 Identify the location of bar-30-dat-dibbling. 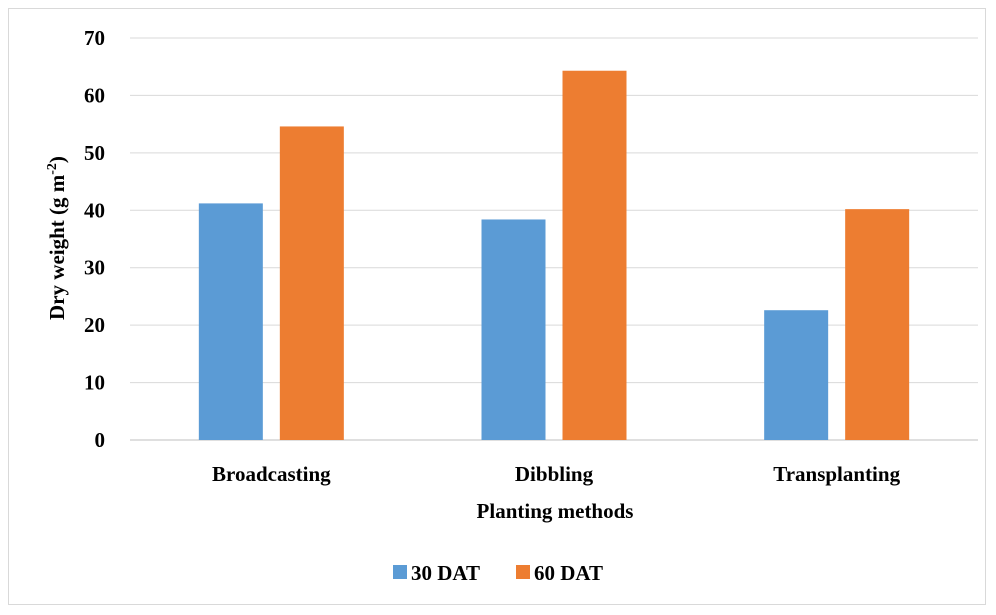
(513, 329).